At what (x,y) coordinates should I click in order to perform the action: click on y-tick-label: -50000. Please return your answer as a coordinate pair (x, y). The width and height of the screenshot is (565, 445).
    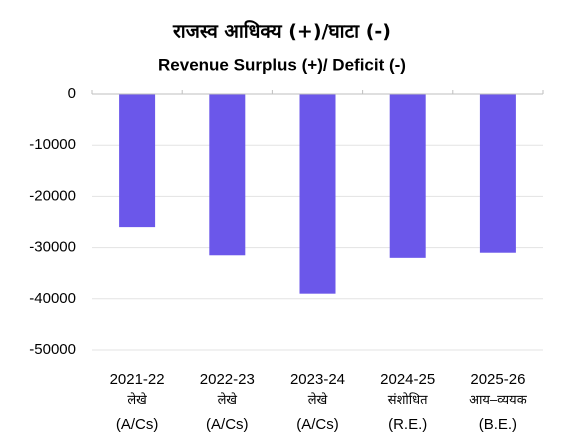
    Looking at the image, I should click on (52, 349).